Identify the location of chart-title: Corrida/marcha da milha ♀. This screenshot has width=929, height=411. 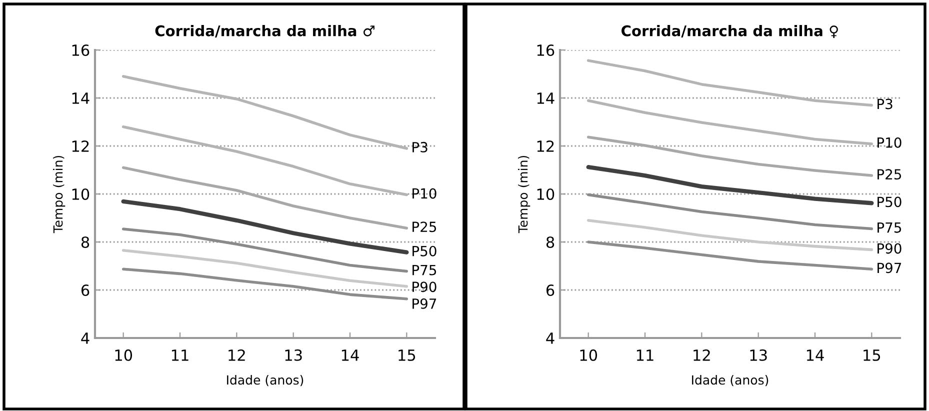
(730, 31).